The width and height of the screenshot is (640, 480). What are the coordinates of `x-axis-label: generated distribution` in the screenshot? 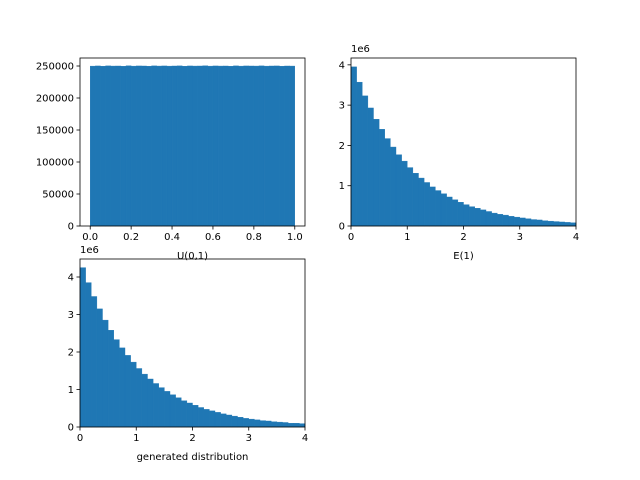 It's located at (193, 457).